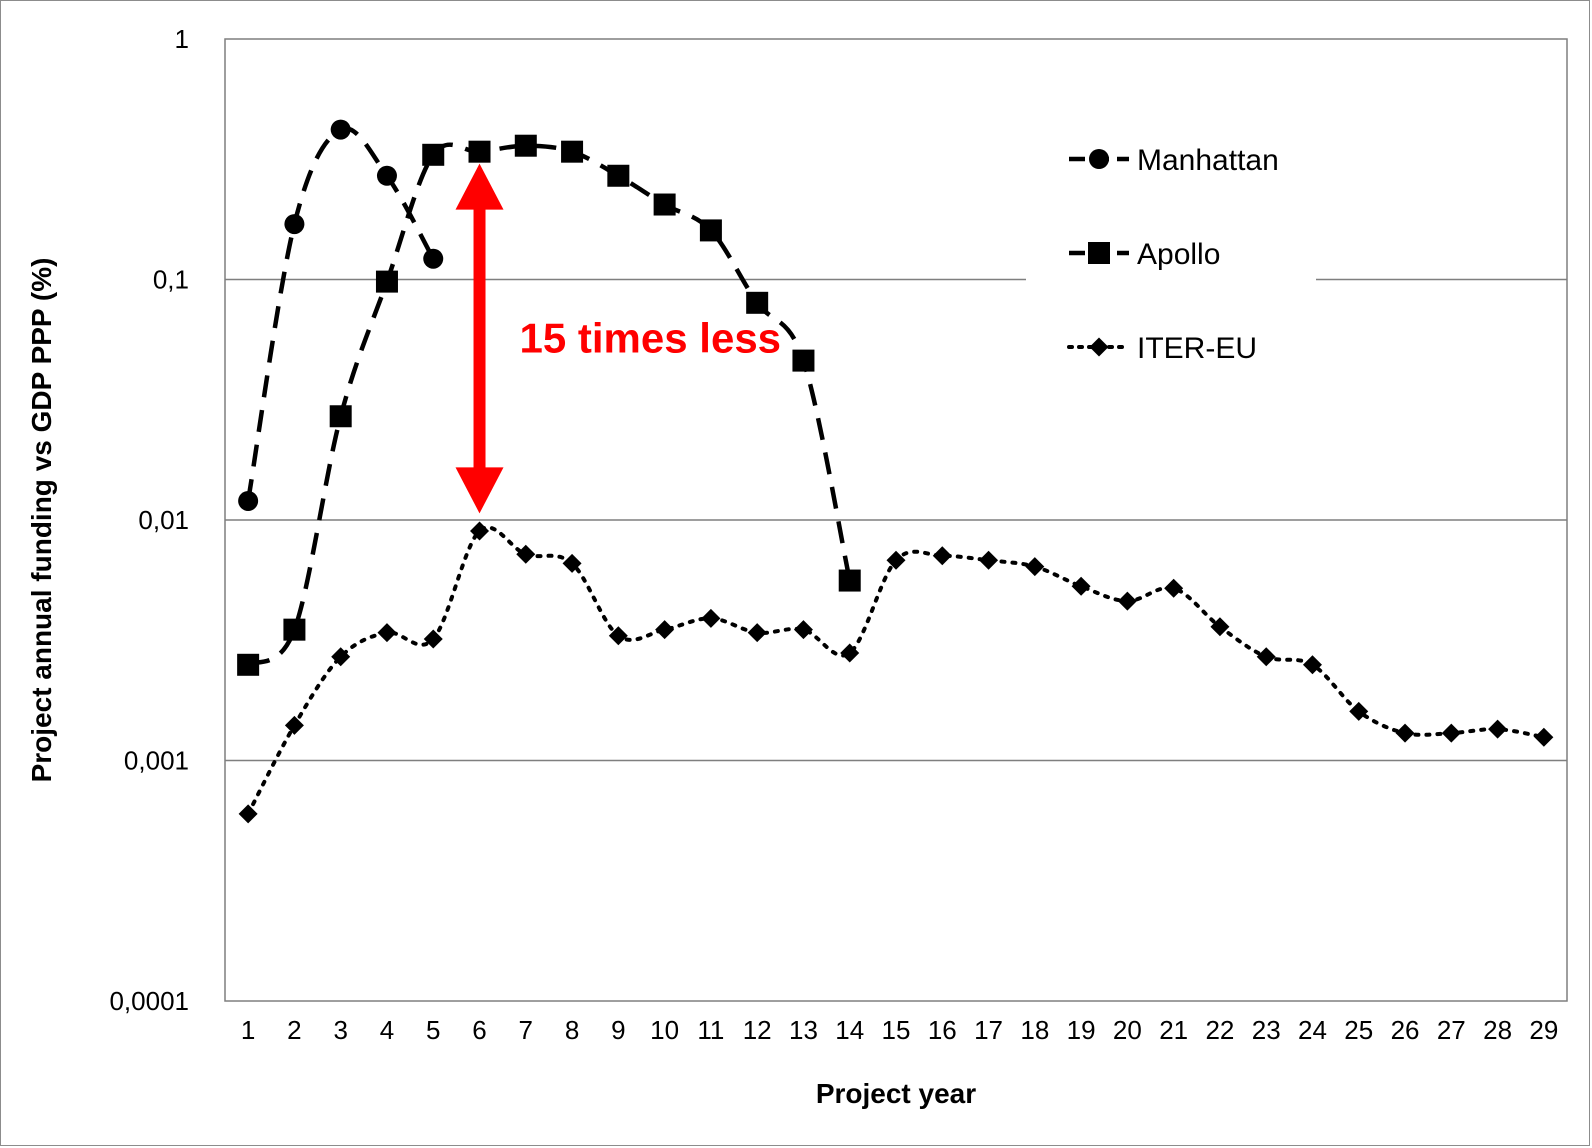  I want to click on x-tick-label: 23, so click(1266, 1030).